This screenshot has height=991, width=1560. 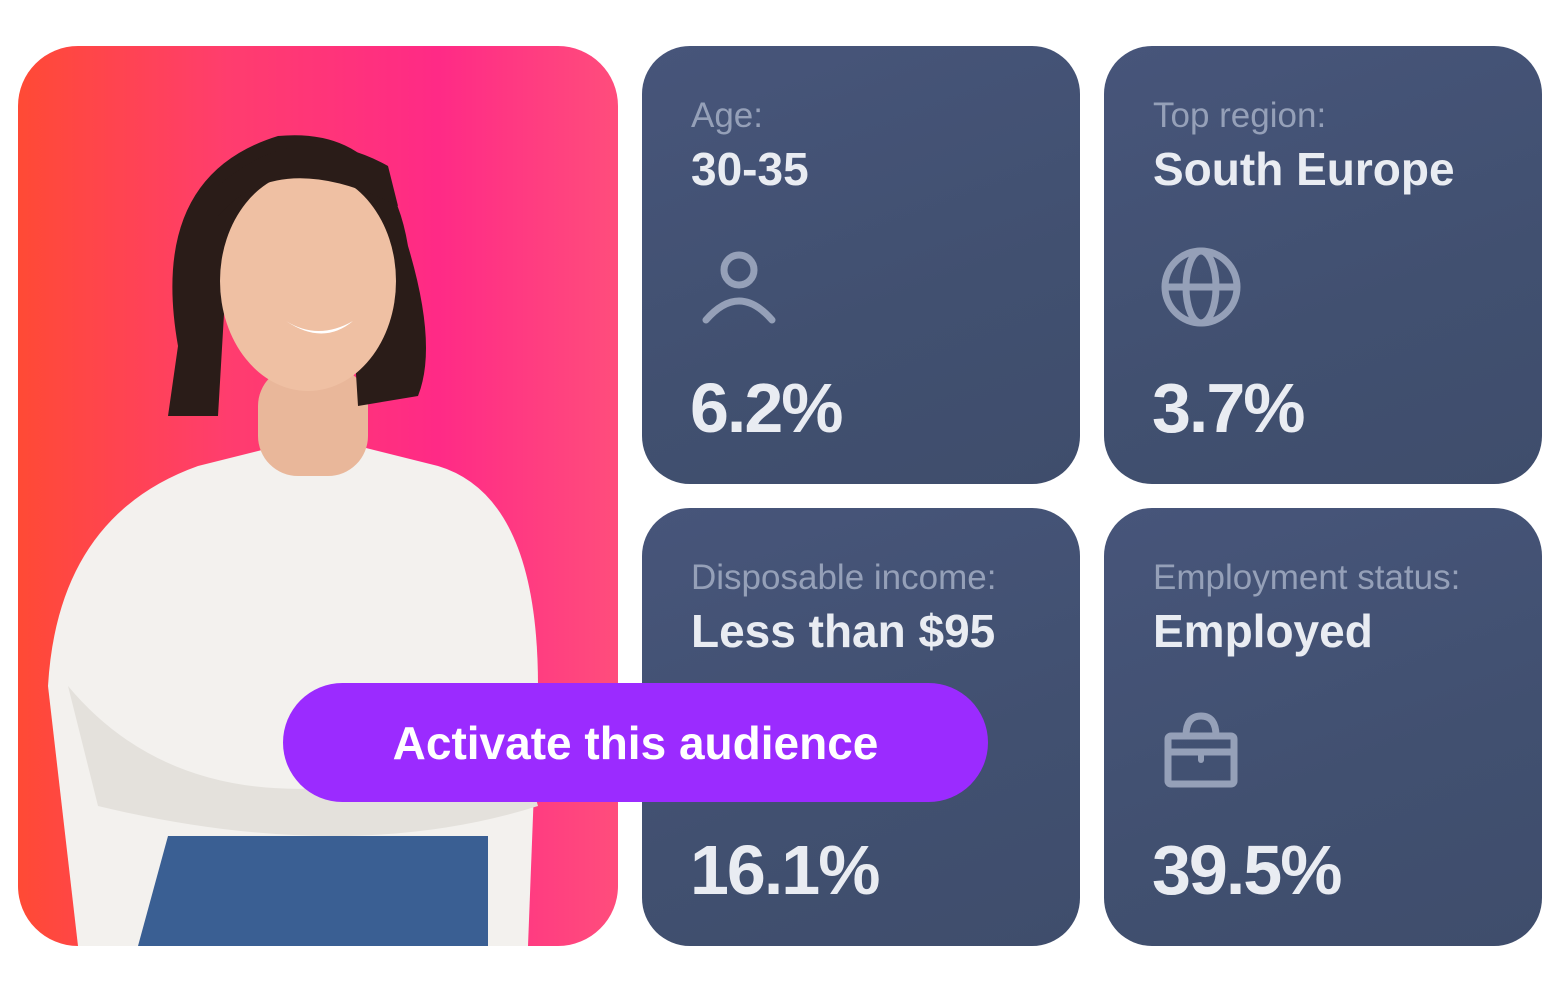 What do you see at coordinates (1323, 727) in the screenshot?
I see `employment-status-card: Employment status: Employed 39.5%` at bounding box center [1323, 727].